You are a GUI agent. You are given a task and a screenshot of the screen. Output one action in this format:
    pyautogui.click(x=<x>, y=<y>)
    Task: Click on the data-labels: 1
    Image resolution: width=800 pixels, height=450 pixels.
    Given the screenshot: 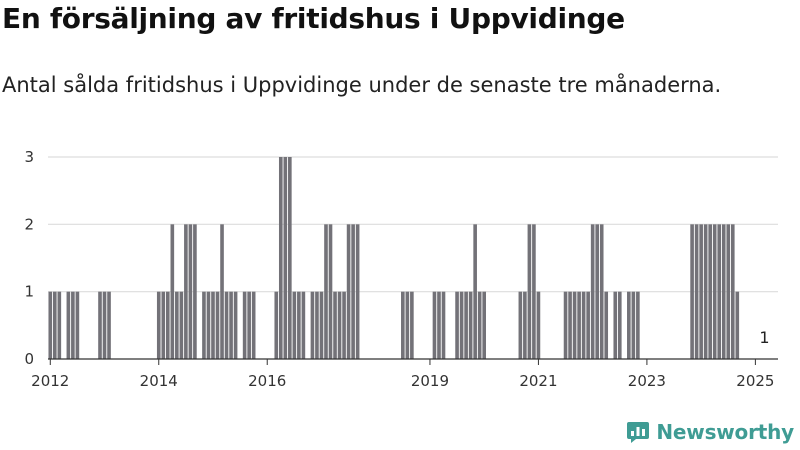 What is the action you would take?
    pyautogui.click(x=764, y=337)
    